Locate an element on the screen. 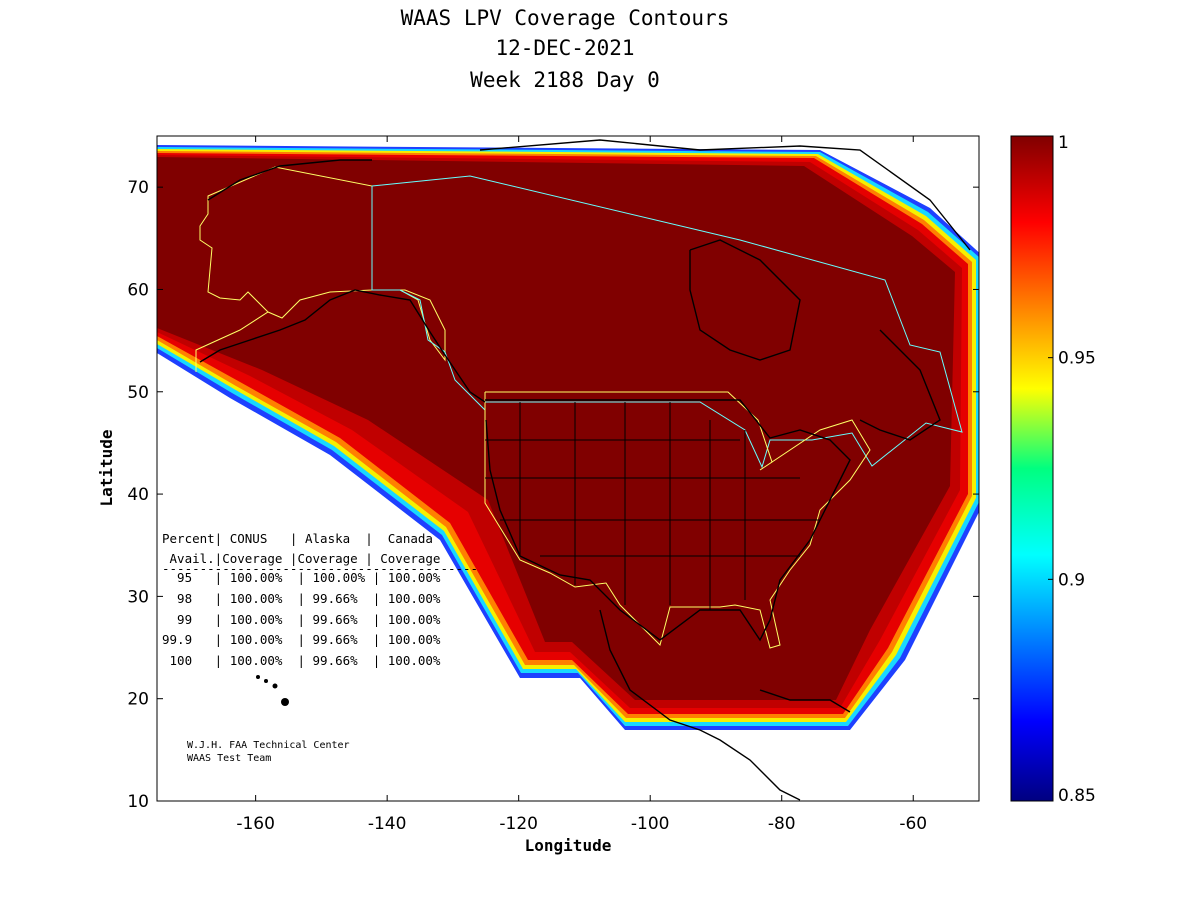 This screenshot has height=900, width=1200. chart-title-line-1: WAAS LPV Coverage Contours is located at coordinates (565, 18).